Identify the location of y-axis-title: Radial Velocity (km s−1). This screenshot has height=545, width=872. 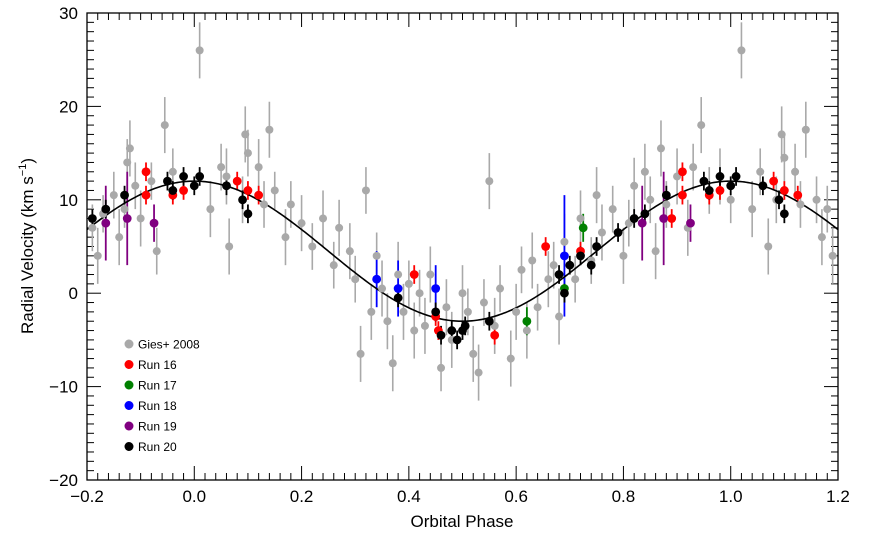
(27, 246).